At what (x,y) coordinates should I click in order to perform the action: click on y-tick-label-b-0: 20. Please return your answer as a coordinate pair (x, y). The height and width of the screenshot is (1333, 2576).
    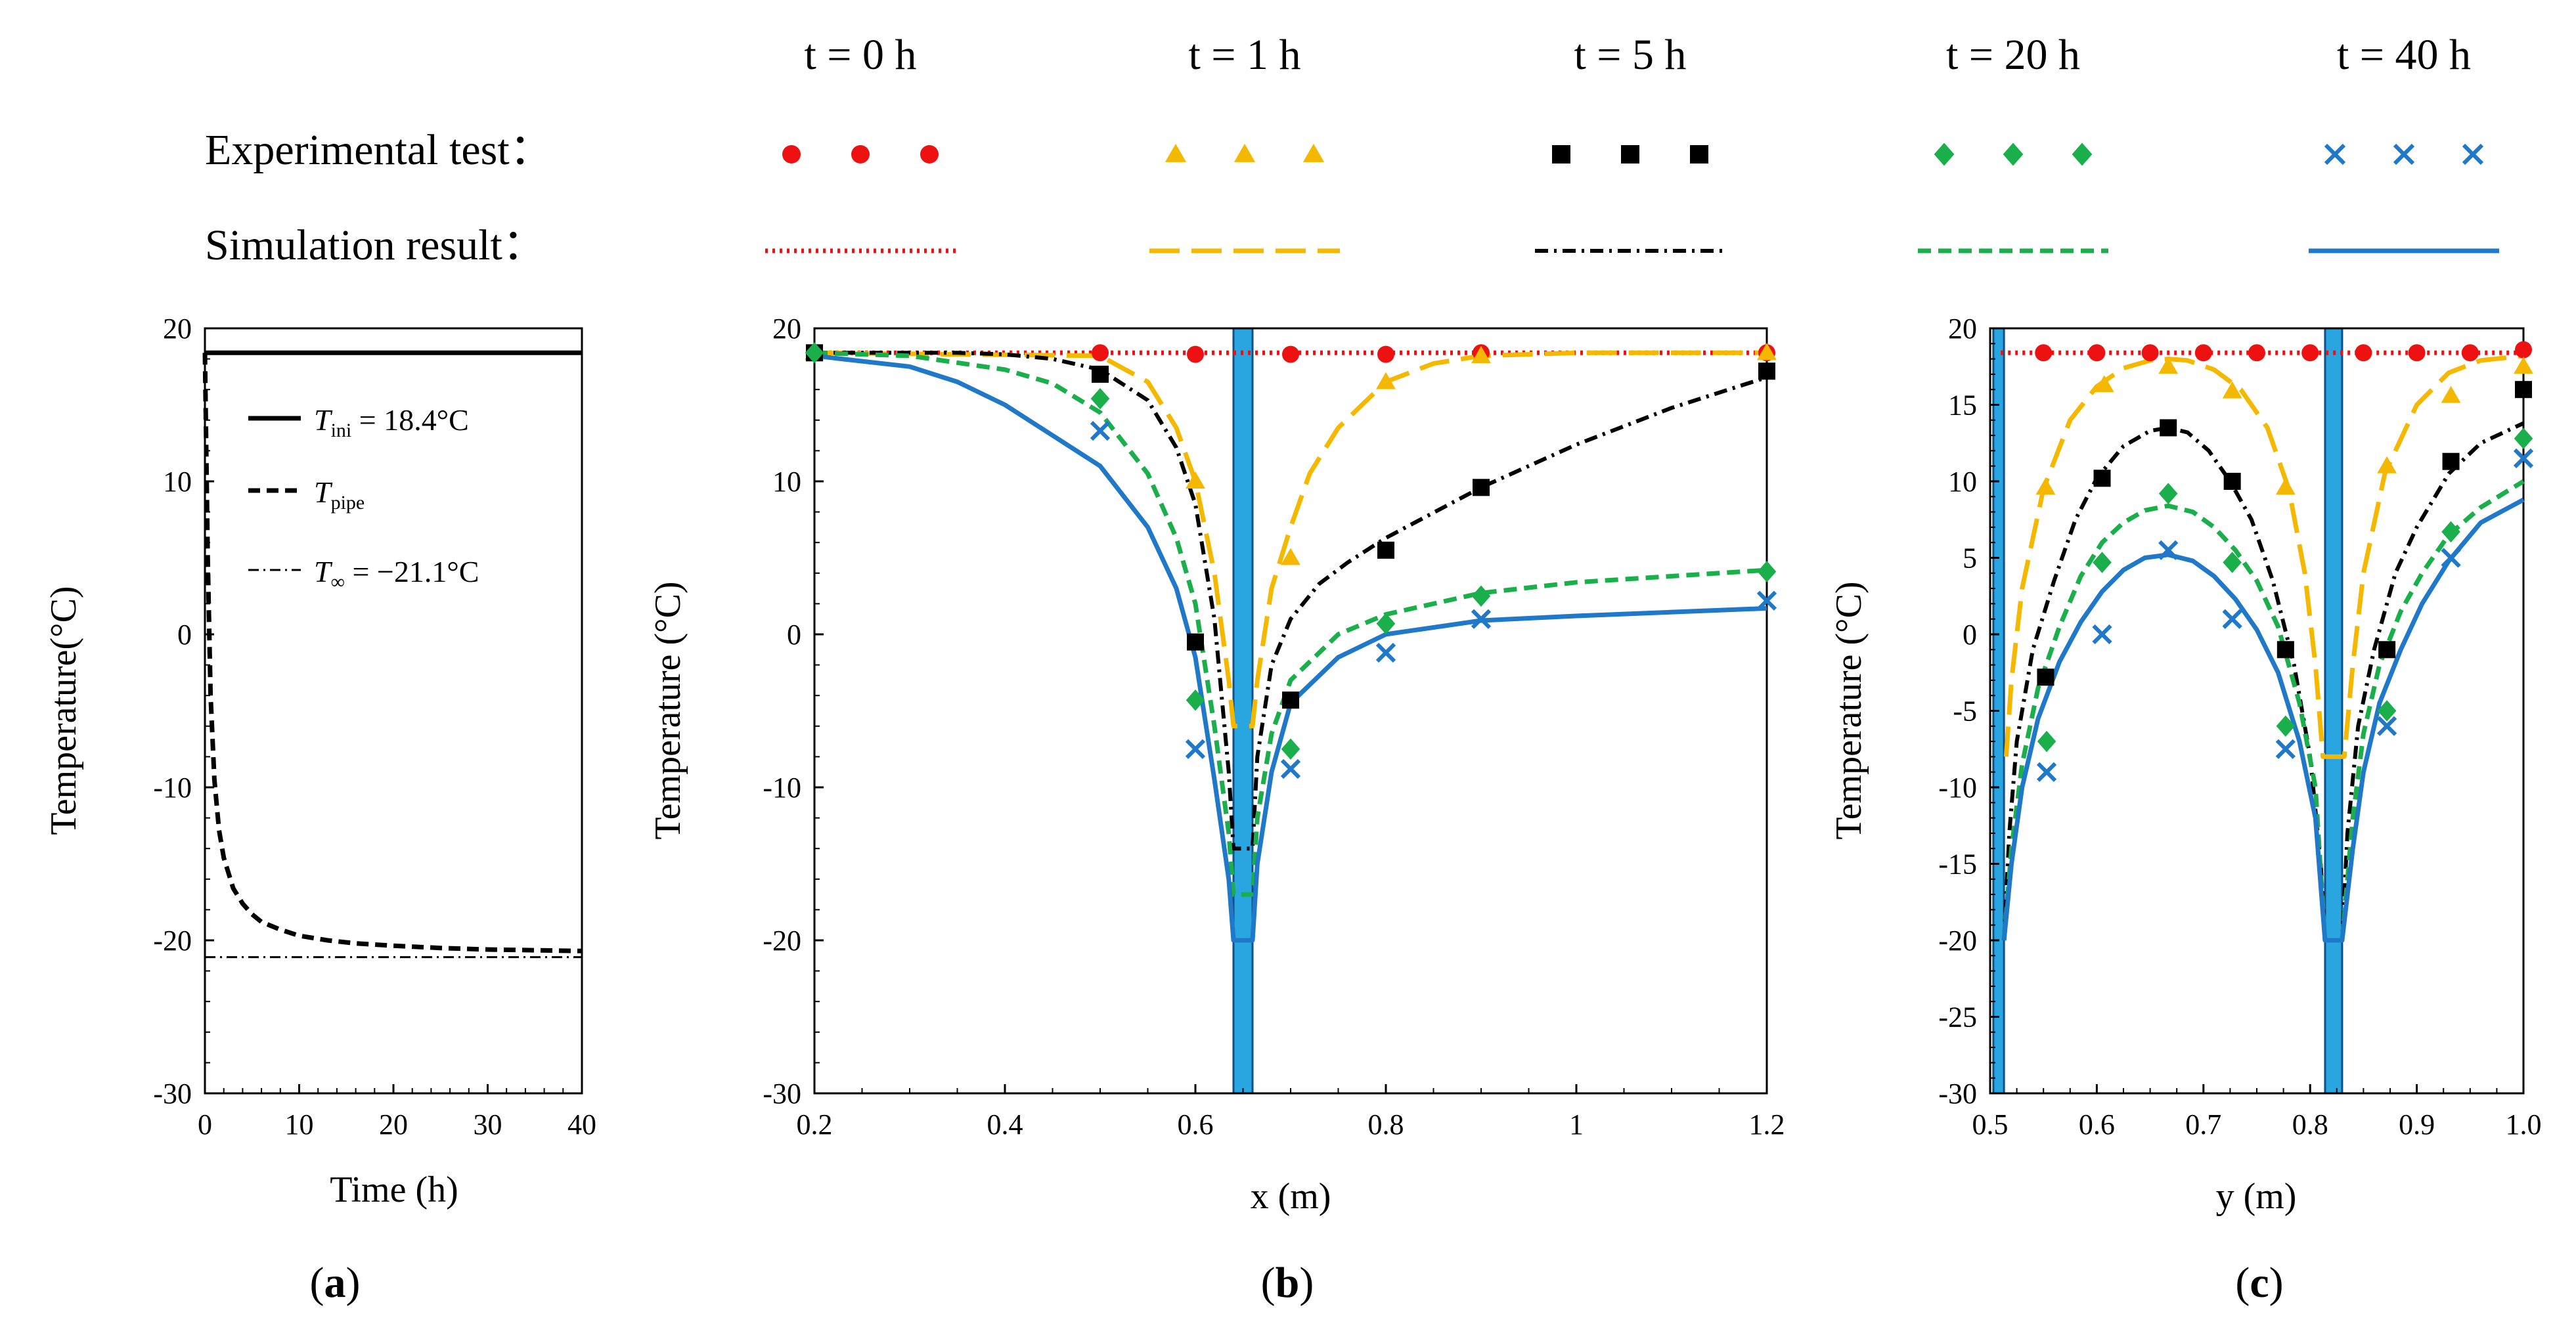
    Looking at the image, I should click on (786, 329).